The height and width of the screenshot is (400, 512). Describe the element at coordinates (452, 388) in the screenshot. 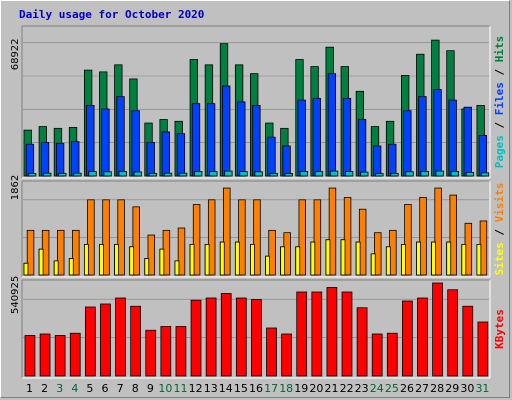

I see `x-tick-label: 29` at that location.